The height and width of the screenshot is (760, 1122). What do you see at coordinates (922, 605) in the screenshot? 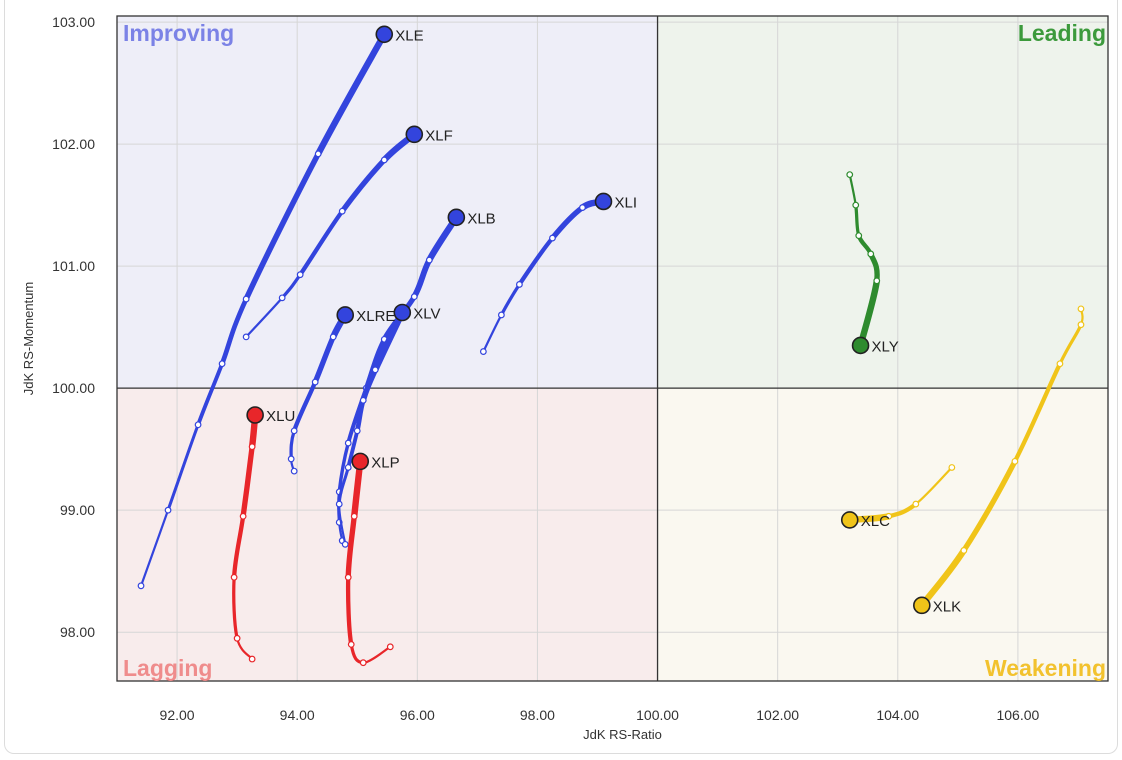
I see `head-point-xlk` at bounding box center [922, 605].